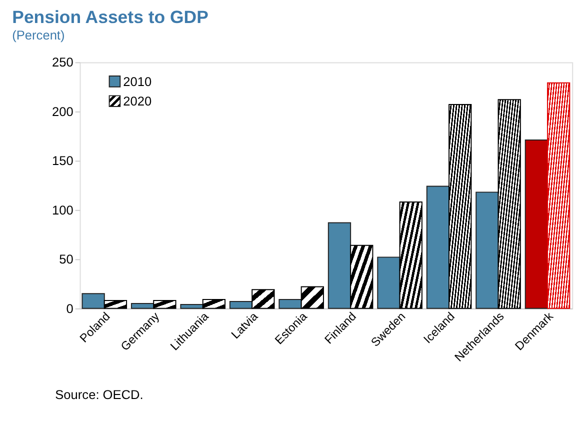 The width and height of the screenshot is (580, 430). I want to click on chart-subtitle: (Percent), so click(38, 35).